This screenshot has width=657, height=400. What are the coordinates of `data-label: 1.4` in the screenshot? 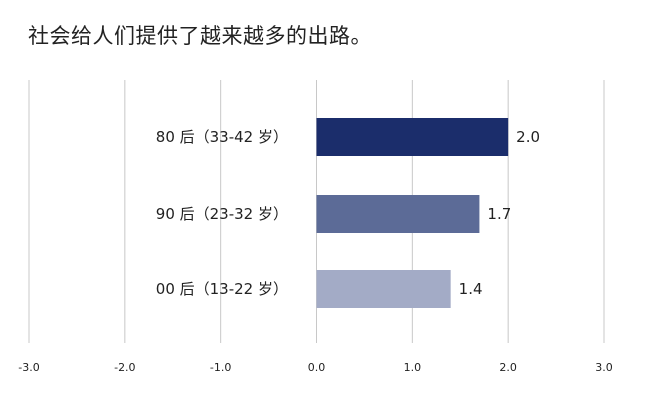 It's located at (471, 289).